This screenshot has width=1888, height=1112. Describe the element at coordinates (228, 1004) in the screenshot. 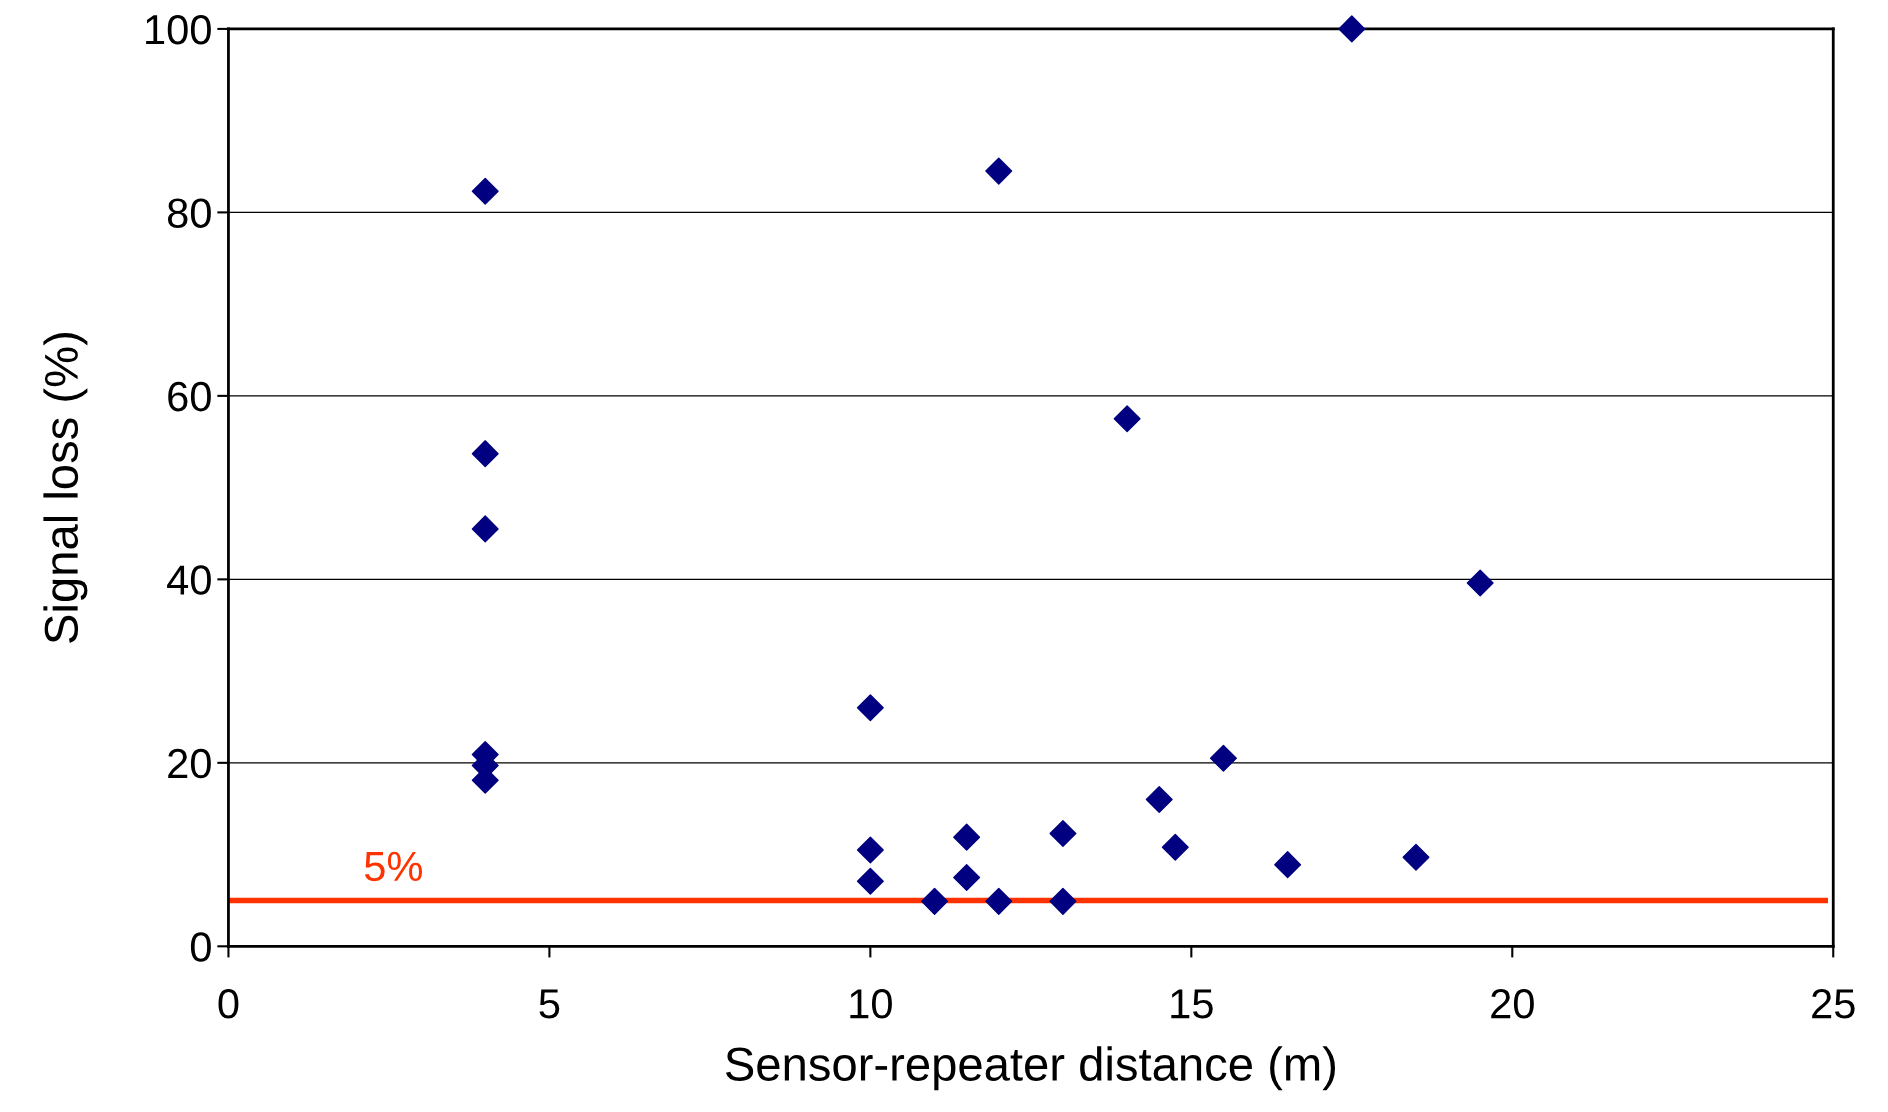

I see `x-tick-label: 0` at that location.